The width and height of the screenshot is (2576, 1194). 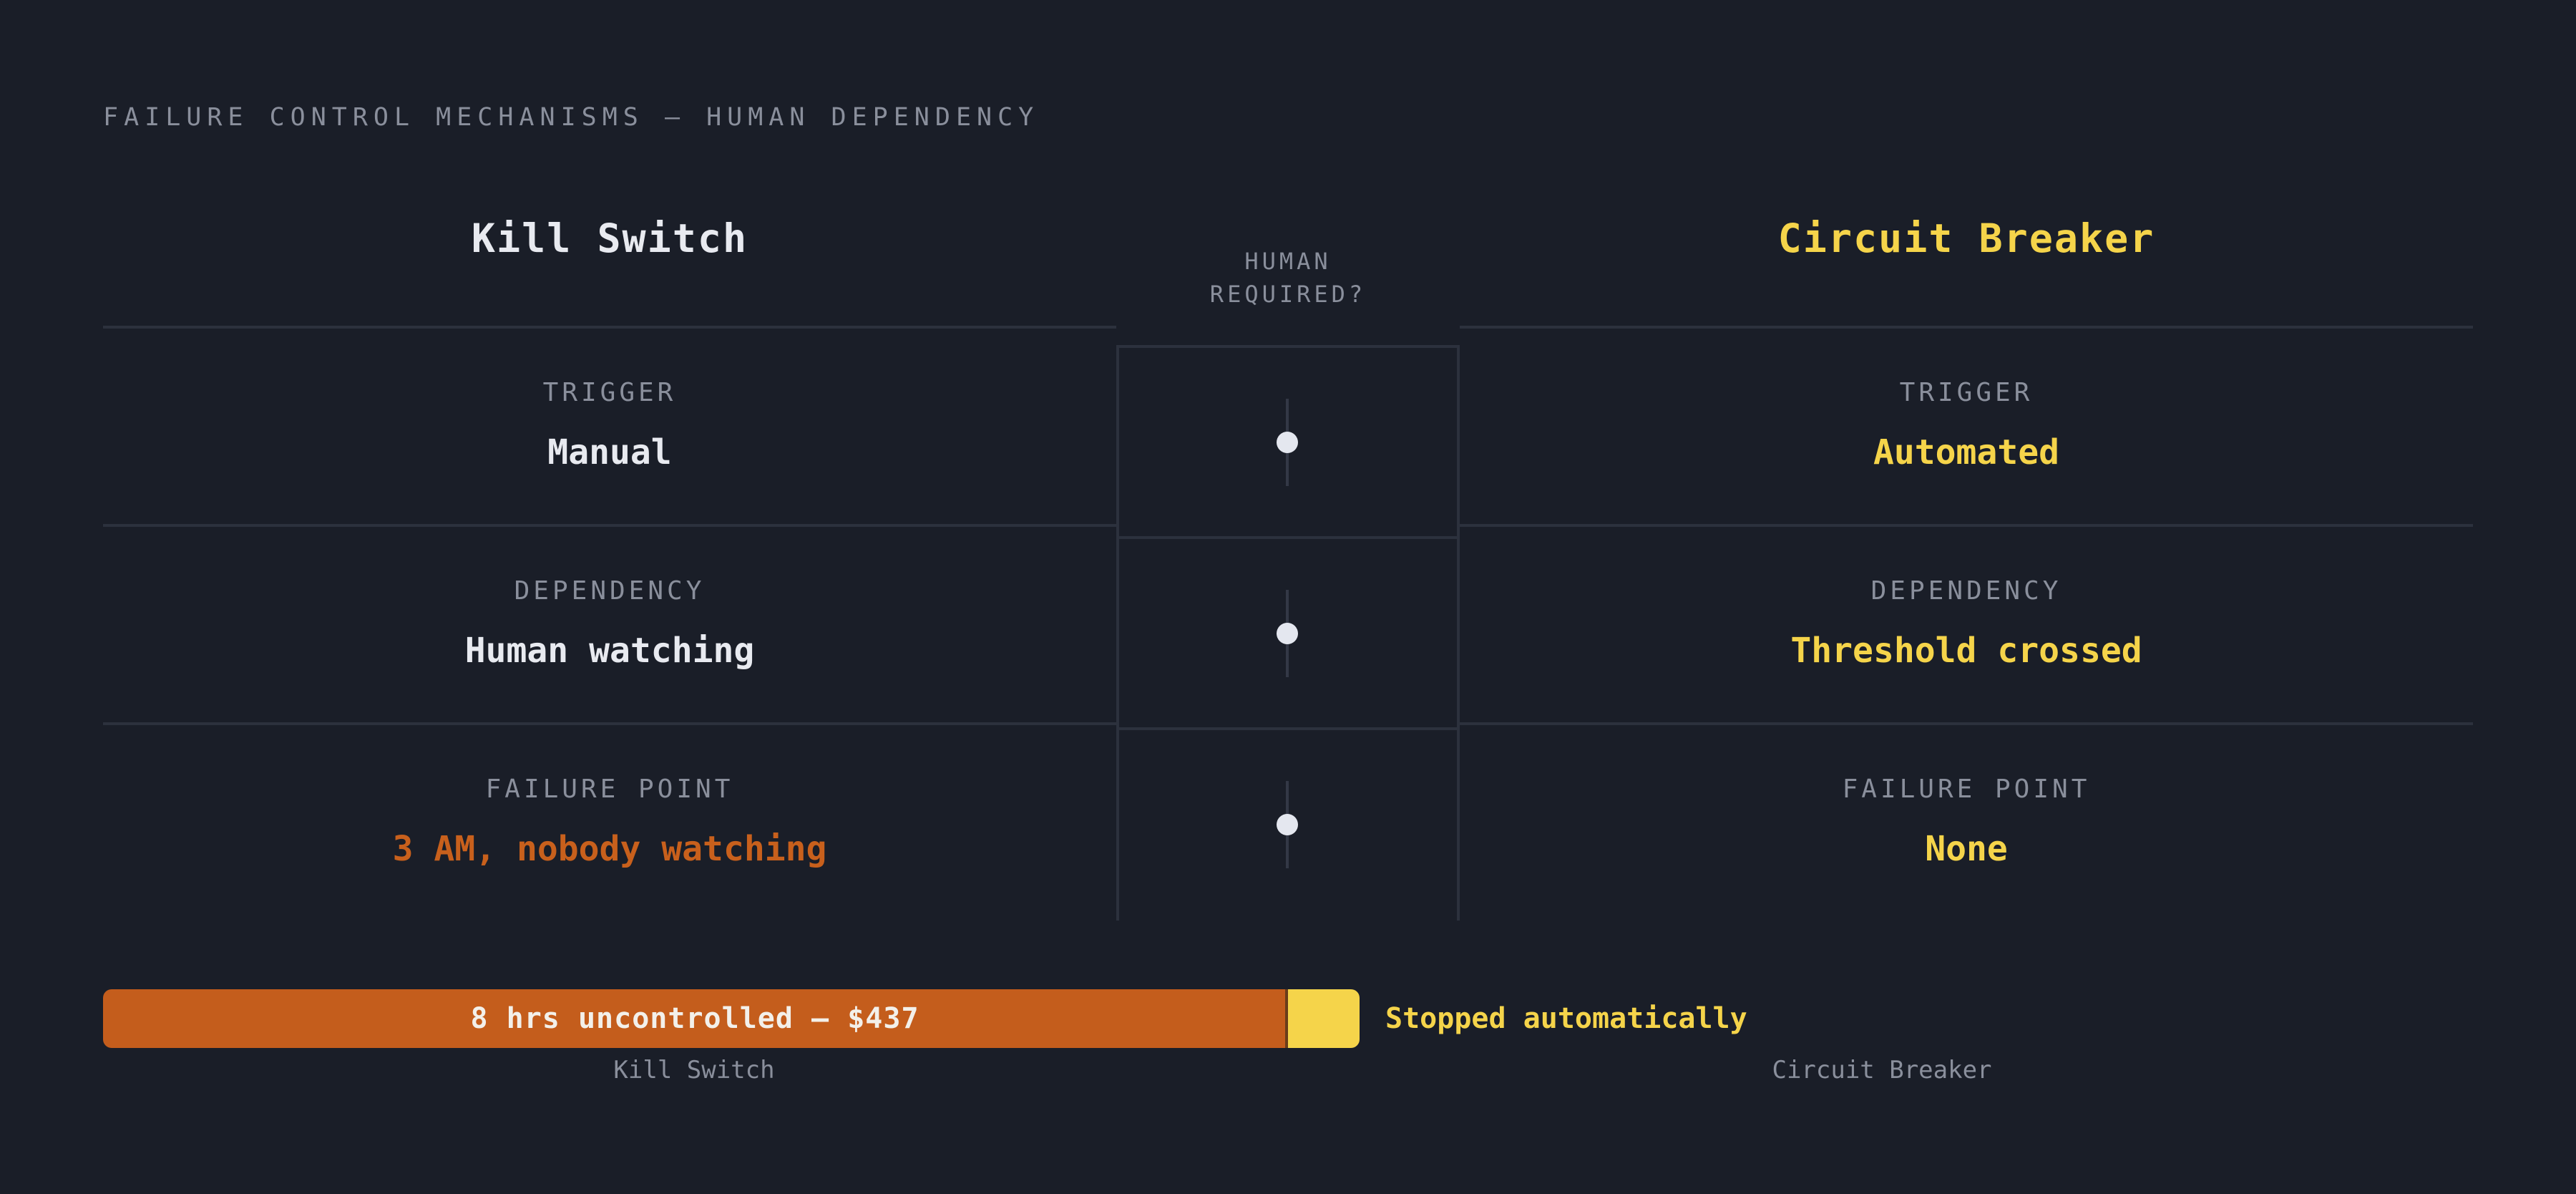 I want to click on kill-switch-duration-label: 8 hrs uncontrolled — $437, so click(x=694, y=1018).